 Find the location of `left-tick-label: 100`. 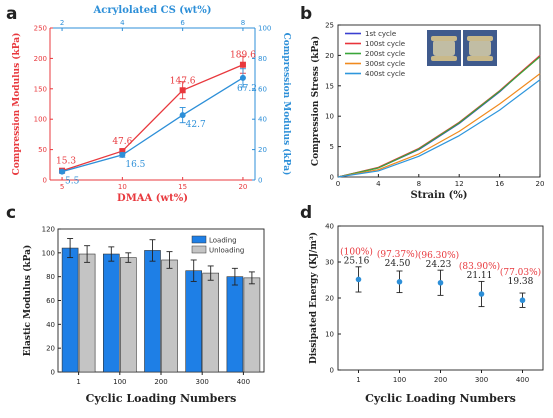

left-tick-label: 100 is located at coordinates (40, 120).